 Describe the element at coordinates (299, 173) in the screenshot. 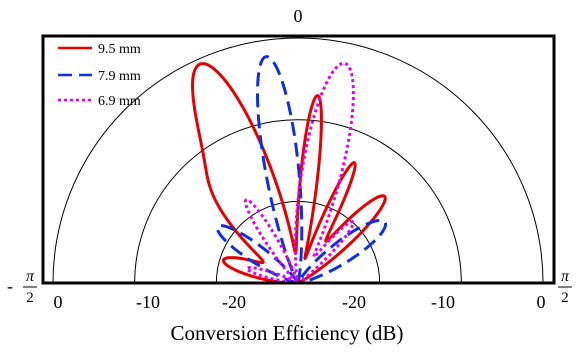

I see `series-line-6-9-mm` at that location.